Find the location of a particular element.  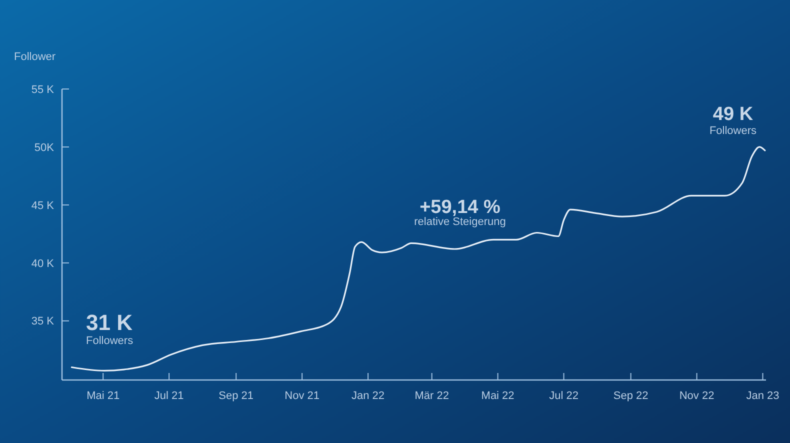

x-tick-label: Mai 22 is located at coordinates (497, 396).